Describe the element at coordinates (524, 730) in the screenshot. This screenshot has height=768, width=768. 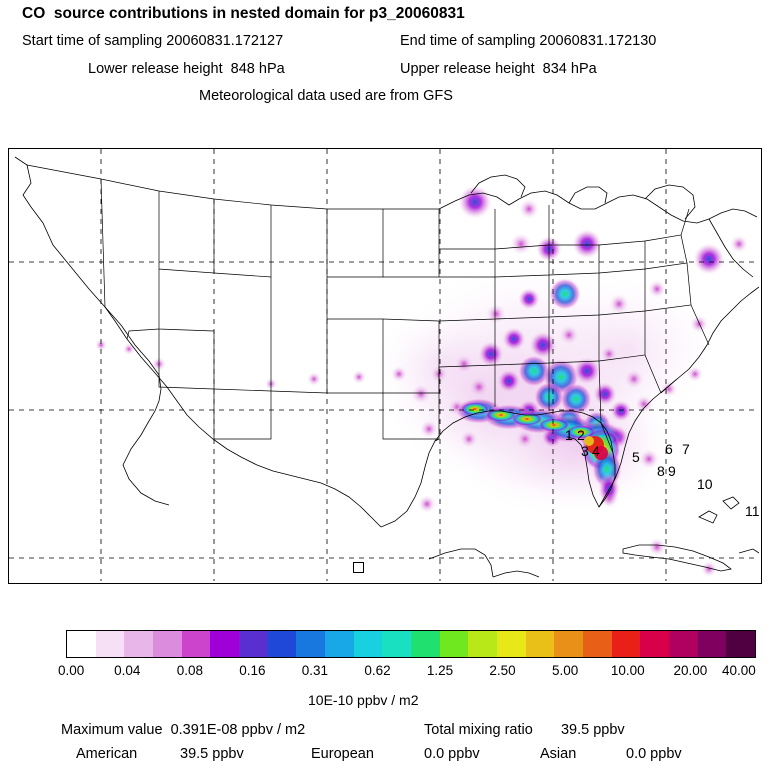
I see `total-mixing-ratio-label: Total mixing ratio 39.5 ppbv` at that location.